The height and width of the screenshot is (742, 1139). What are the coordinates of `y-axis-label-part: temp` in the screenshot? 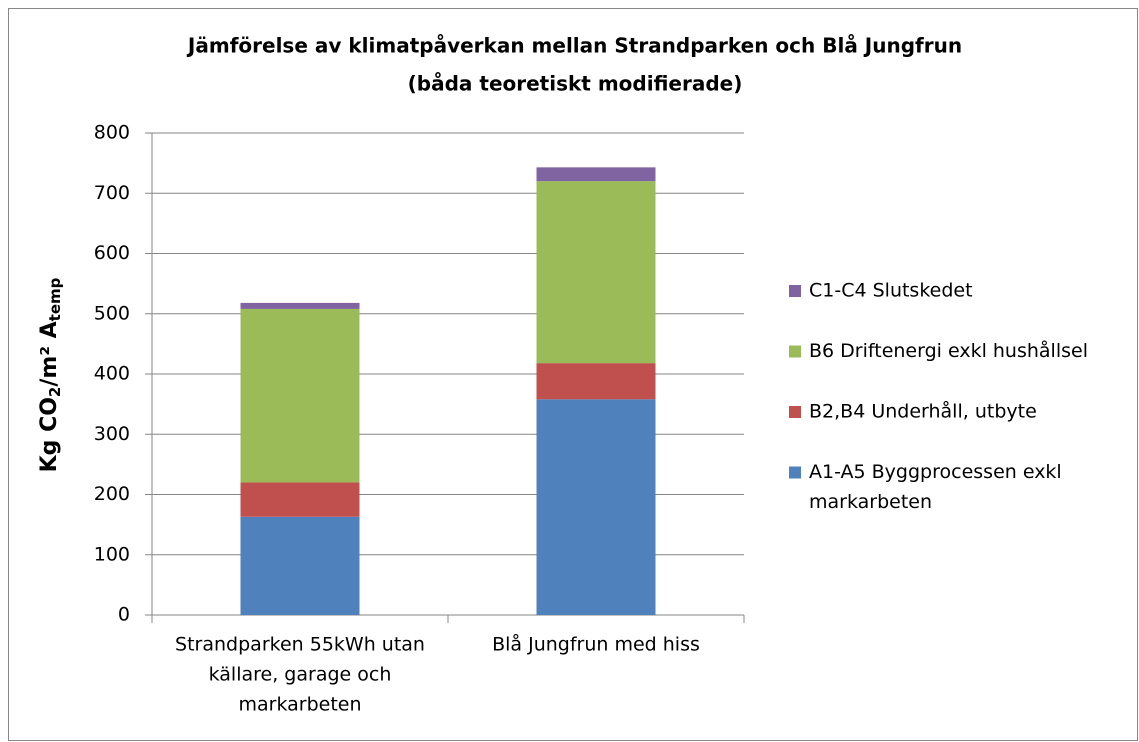 It's located at (55, 299).